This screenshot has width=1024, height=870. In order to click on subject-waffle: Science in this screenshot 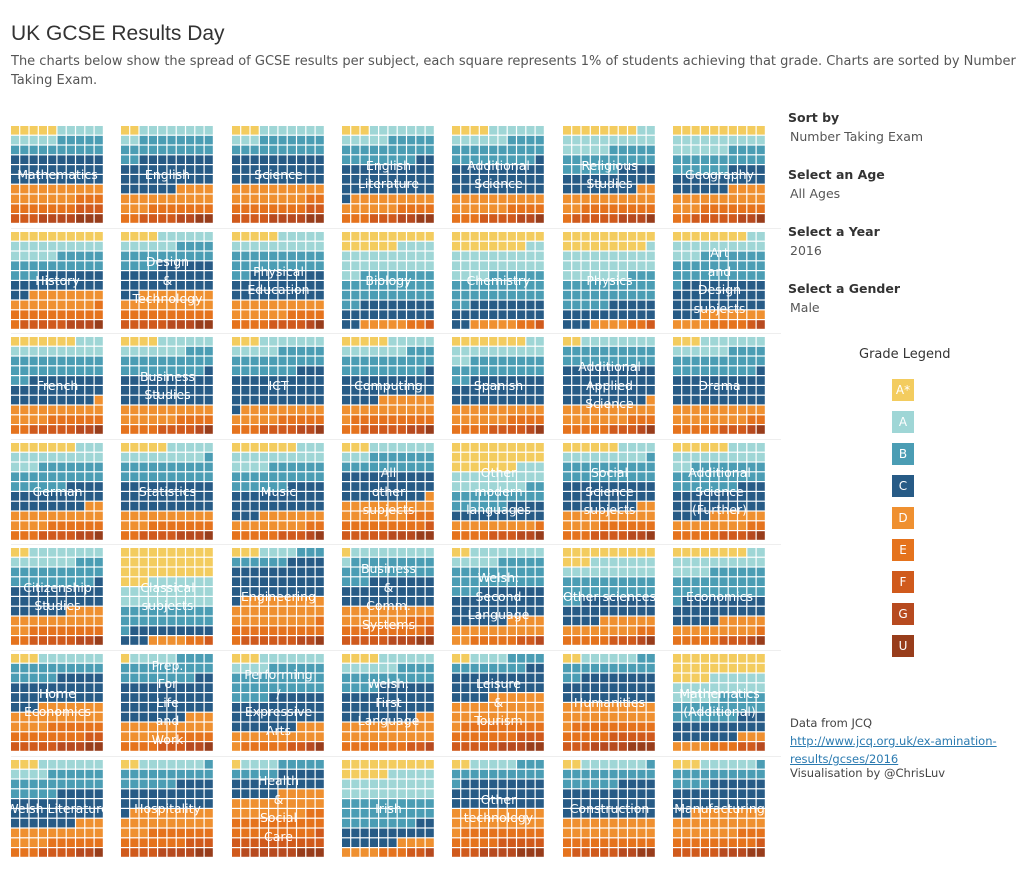, I will do `click(278, 175)`.